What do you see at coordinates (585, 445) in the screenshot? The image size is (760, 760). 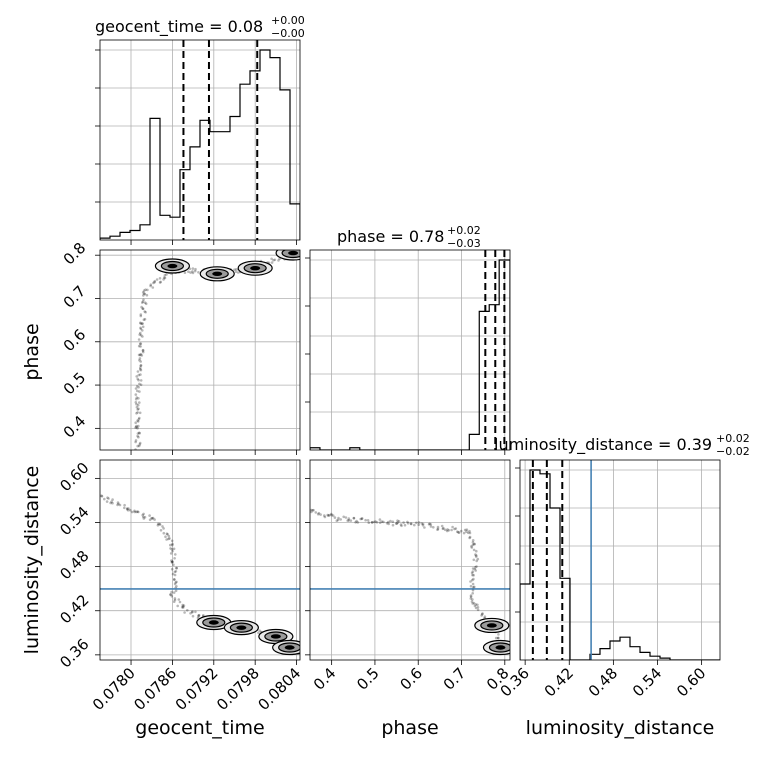 I see `title-luminosity-distance-prefix: luminosity_distance =` at bounding box center [585, 445].